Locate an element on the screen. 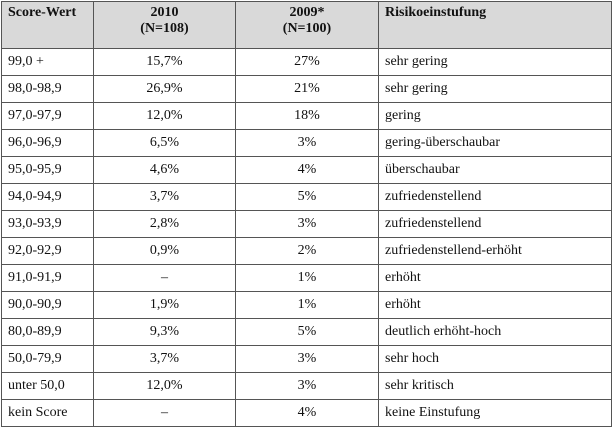 The width and height of the screenshot is (613, 428). table-row: 90,0-90,9 1,9% 1% erhöht is located at coordinates (306, 305).